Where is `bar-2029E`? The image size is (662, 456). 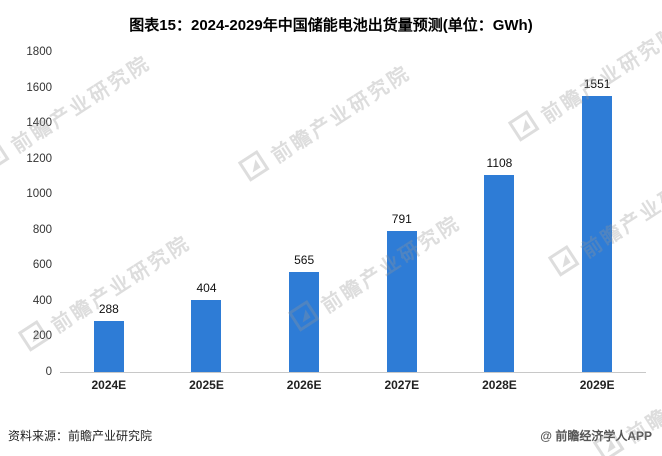
bar-2029E is located at coordinates (597, 234).